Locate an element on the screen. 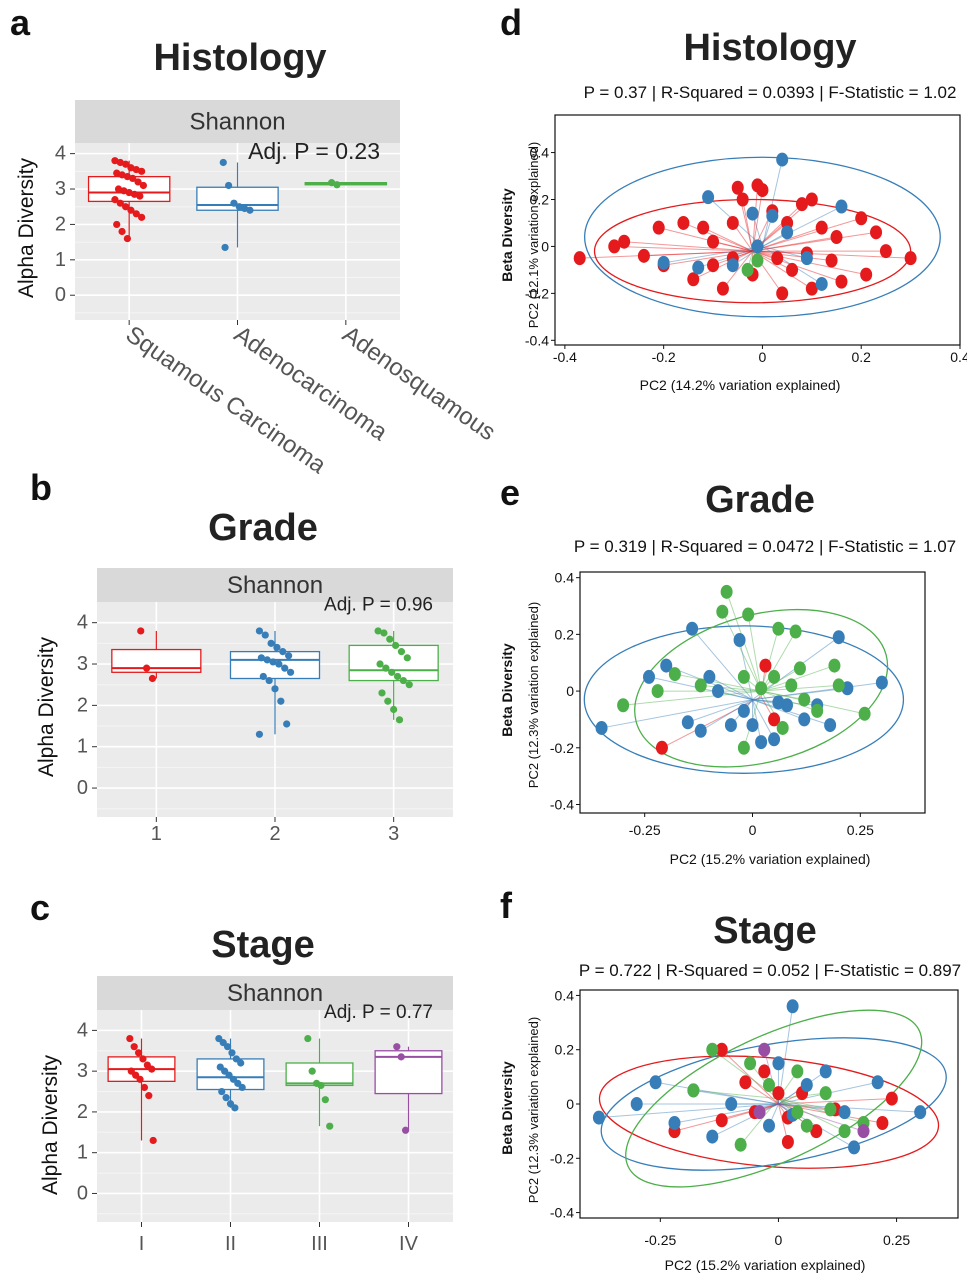 The width and height of the screenshot is (967, 1276). facet-strip is located at coordinates (237, 121).